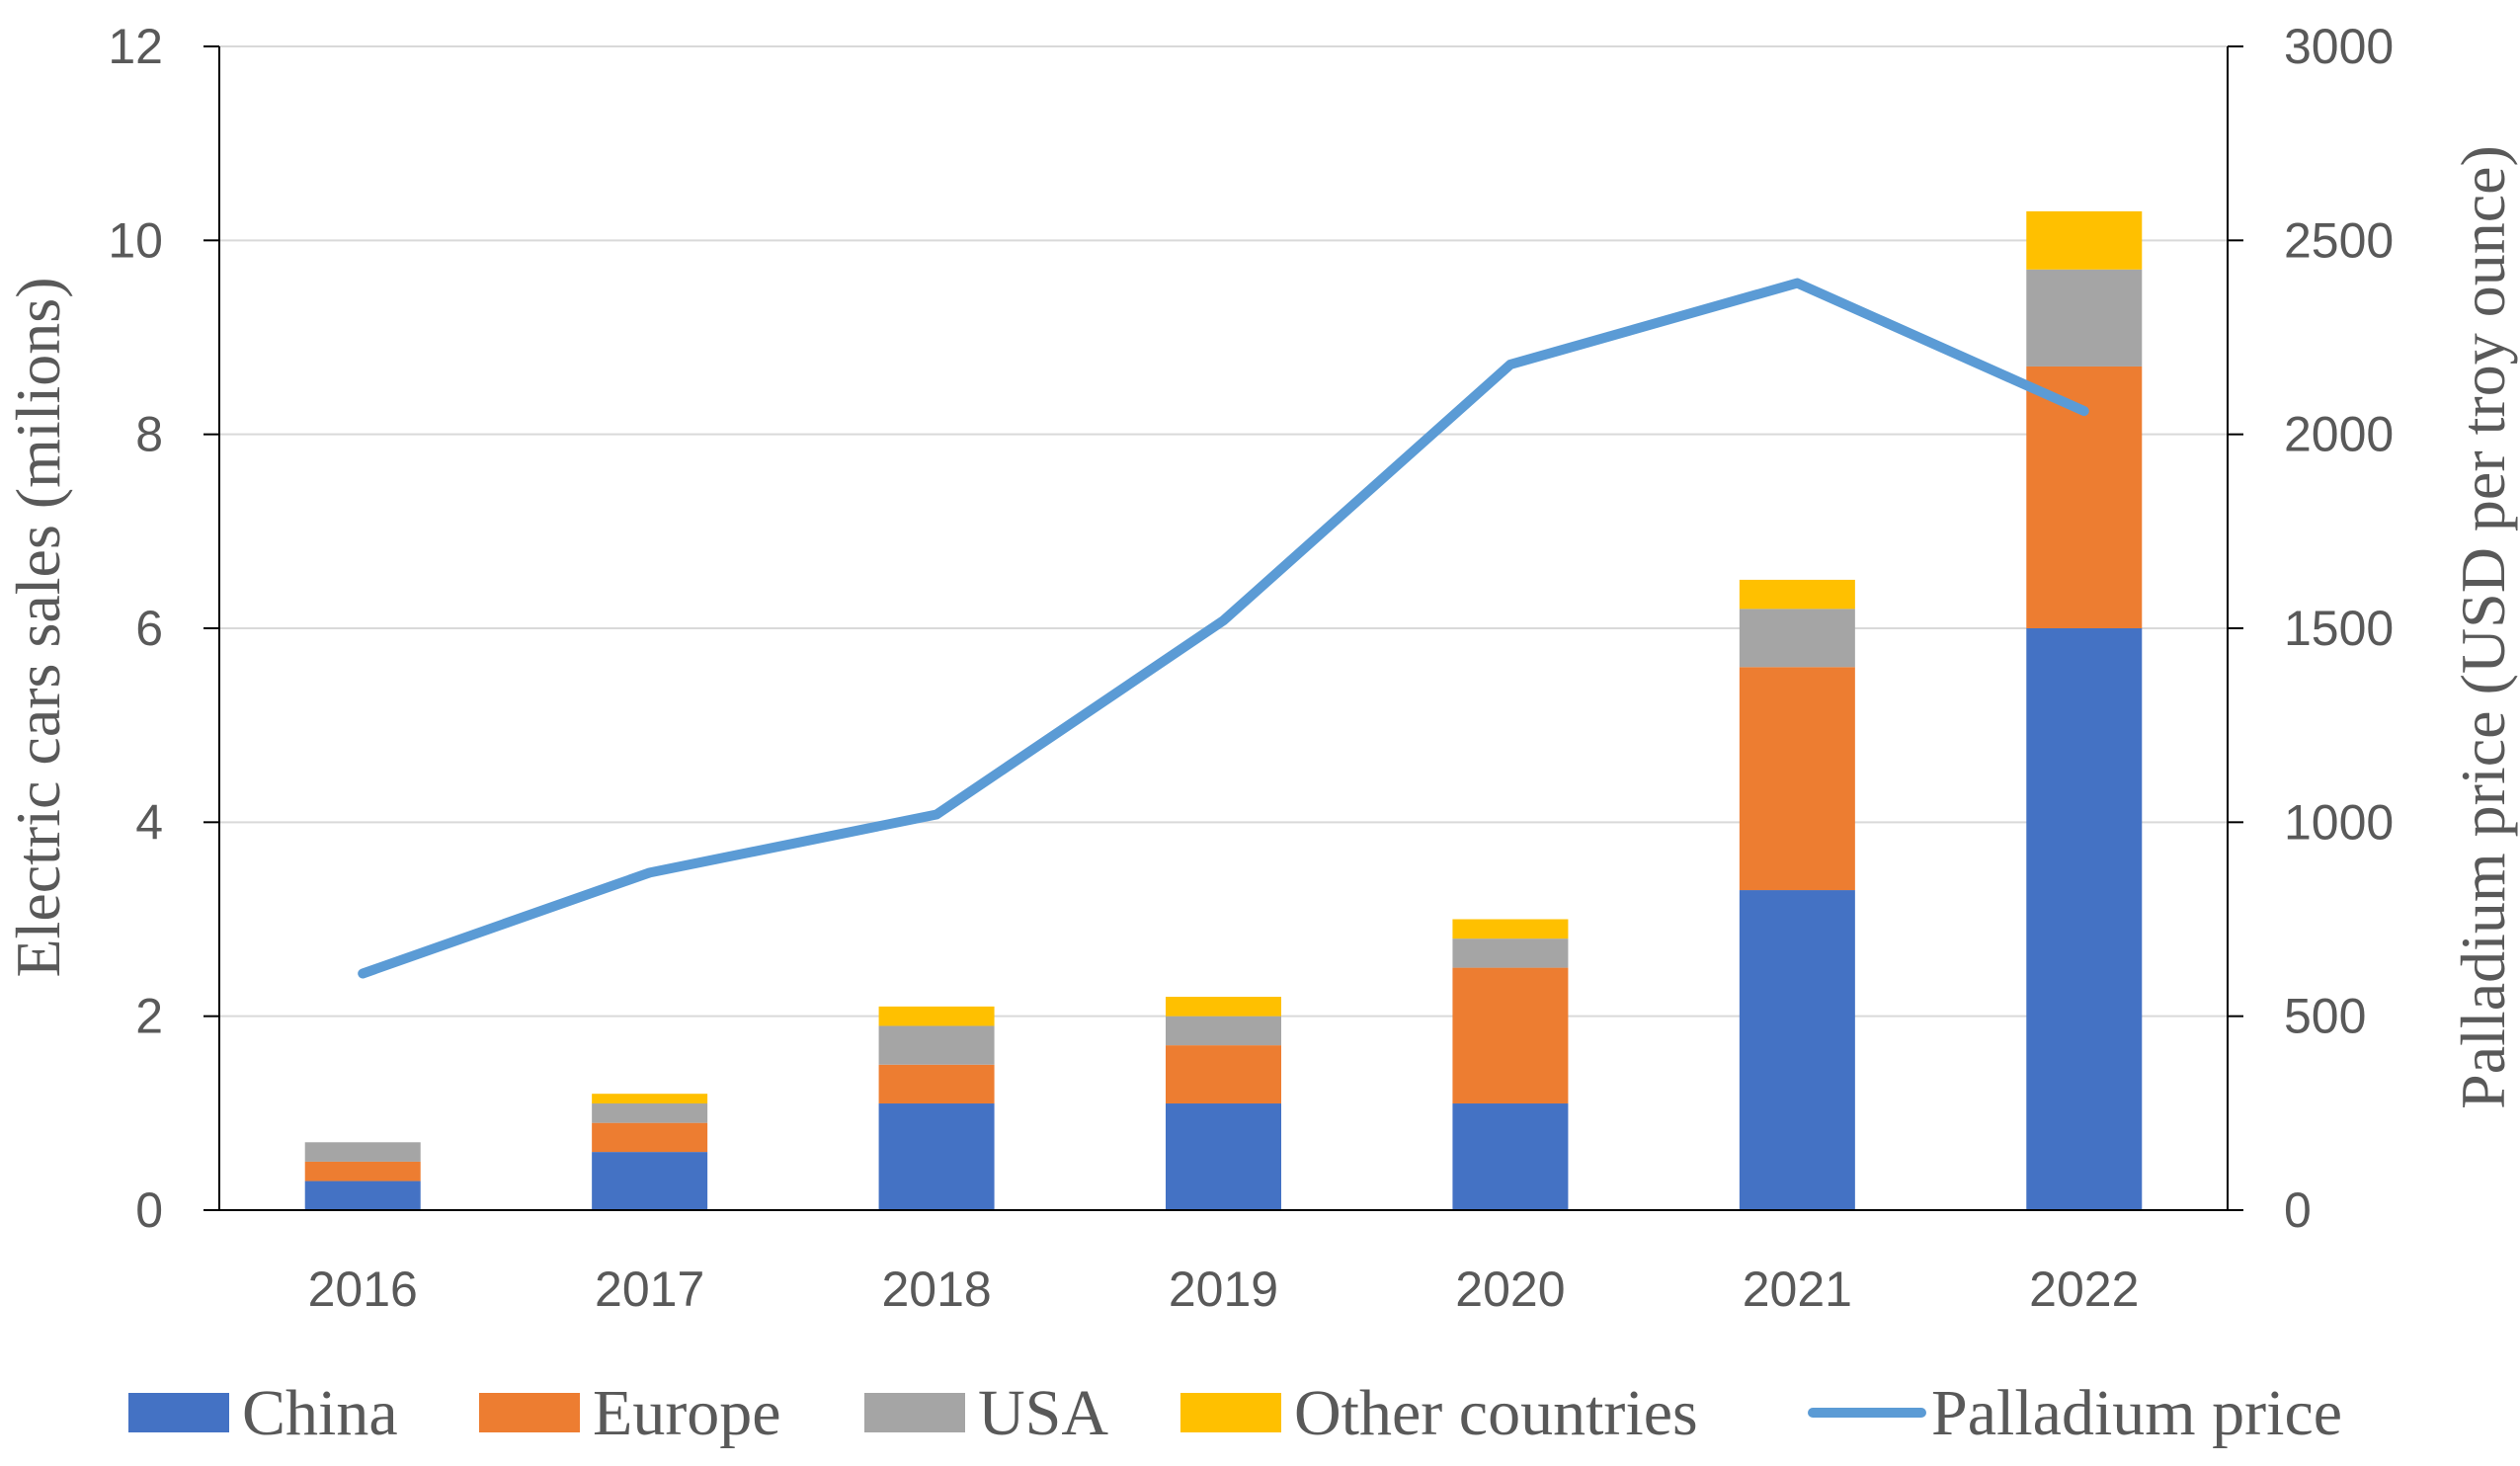 The height and width of the screenshot is (1466, 2520). What do you see at coordinates (687, 1413) in the screenshot?
I see `legend-label-europe: Europe` at bounding box center [687, 1413].